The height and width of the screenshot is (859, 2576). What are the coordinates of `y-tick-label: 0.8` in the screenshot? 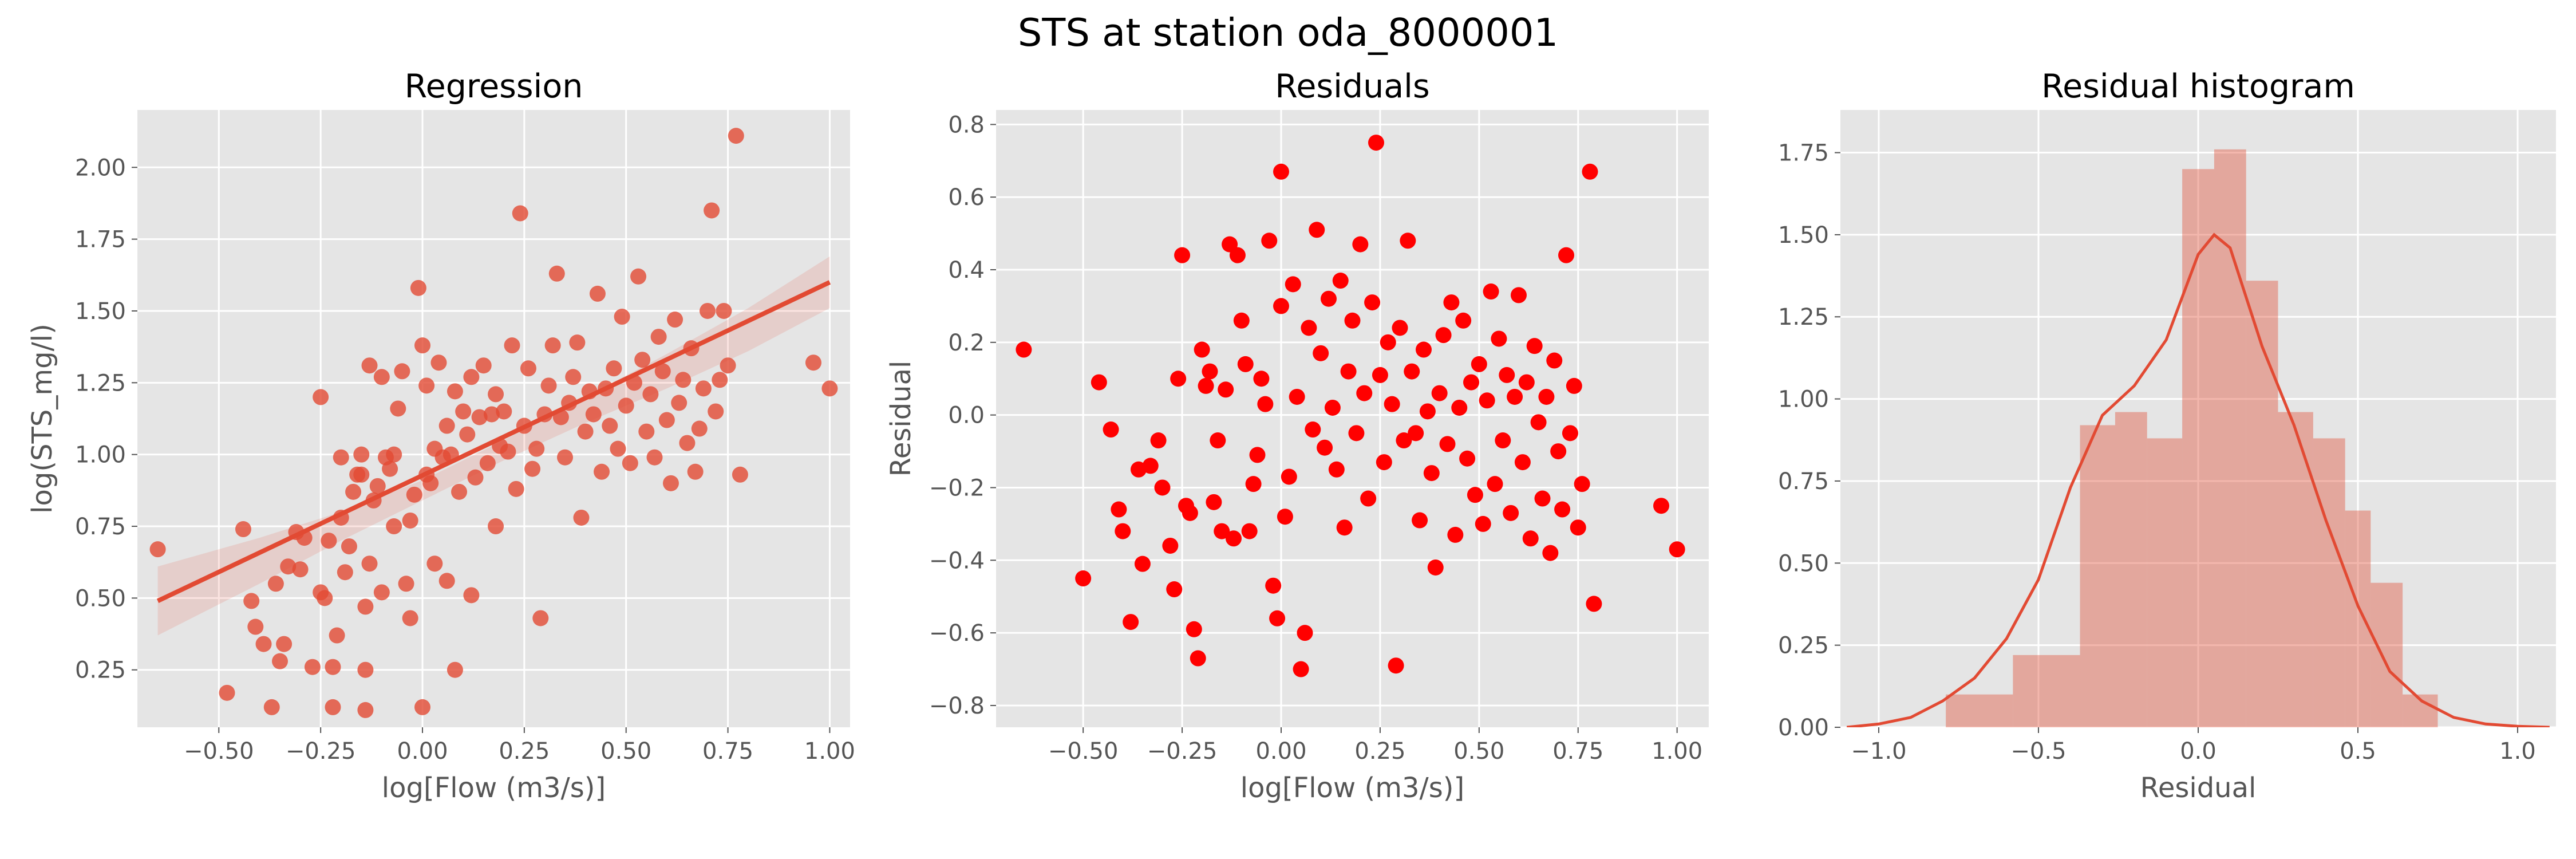 It's located at (966, 125).